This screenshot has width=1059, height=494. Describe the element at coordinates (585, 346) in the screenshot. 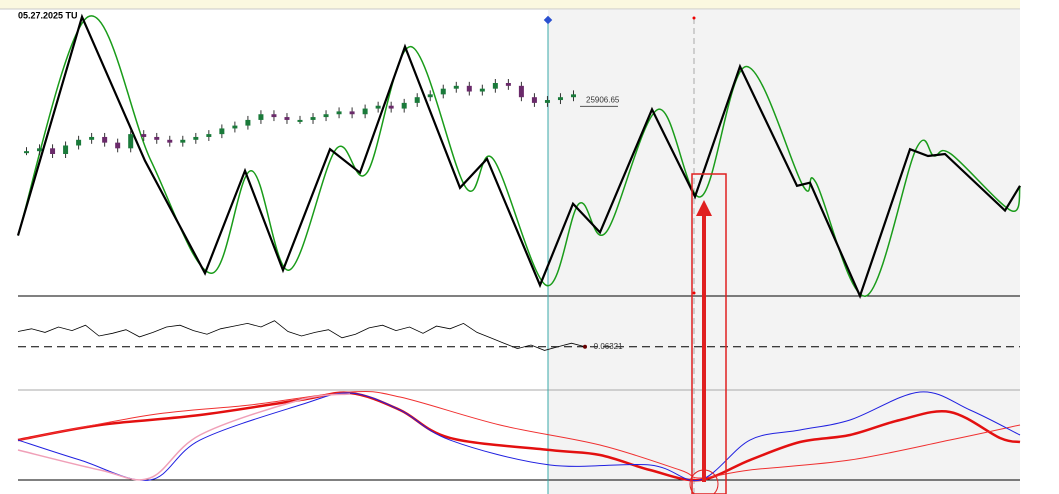

I see `last-value-dot` at that location.